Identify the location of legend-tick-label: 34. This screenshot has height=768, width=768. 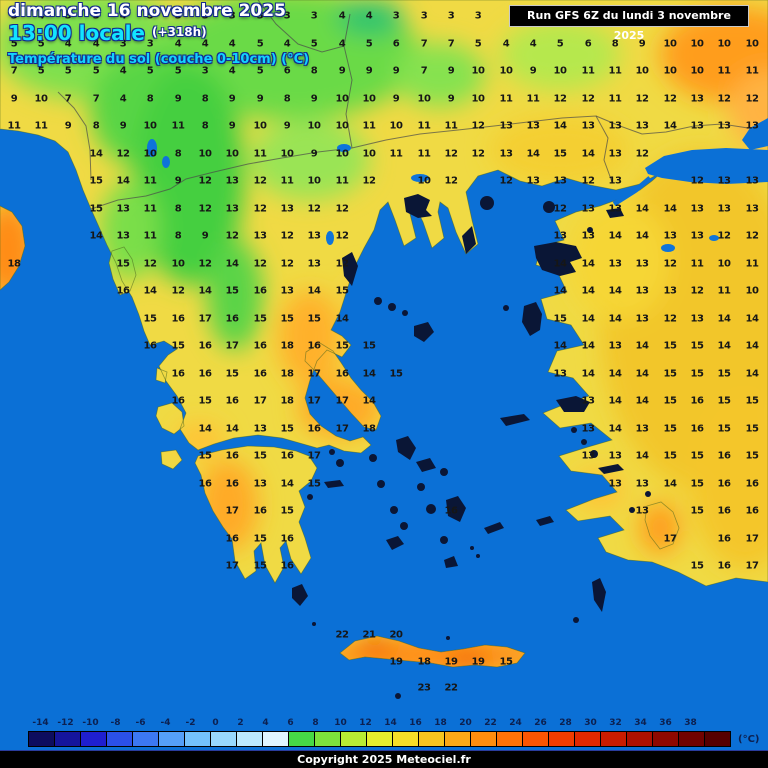
(640, 723).